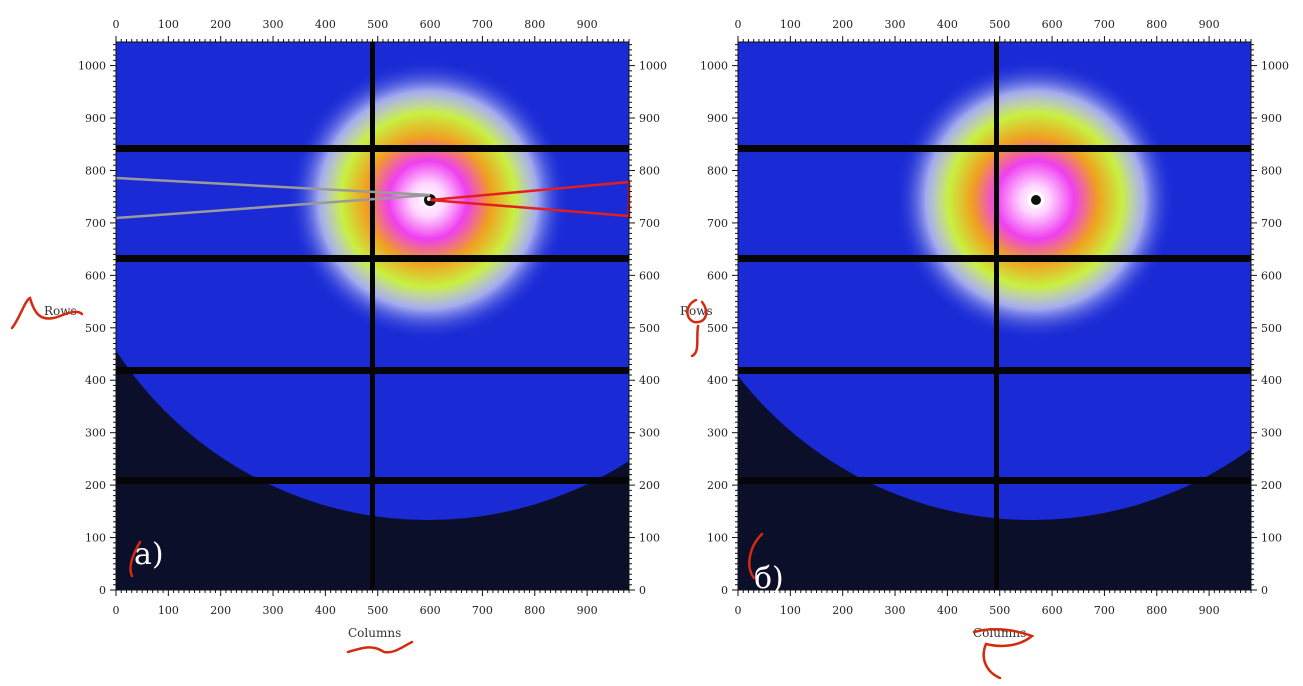 This screenshot has height=686, width=1303. I want to click on panel-b-label: б), so click(769, 578).